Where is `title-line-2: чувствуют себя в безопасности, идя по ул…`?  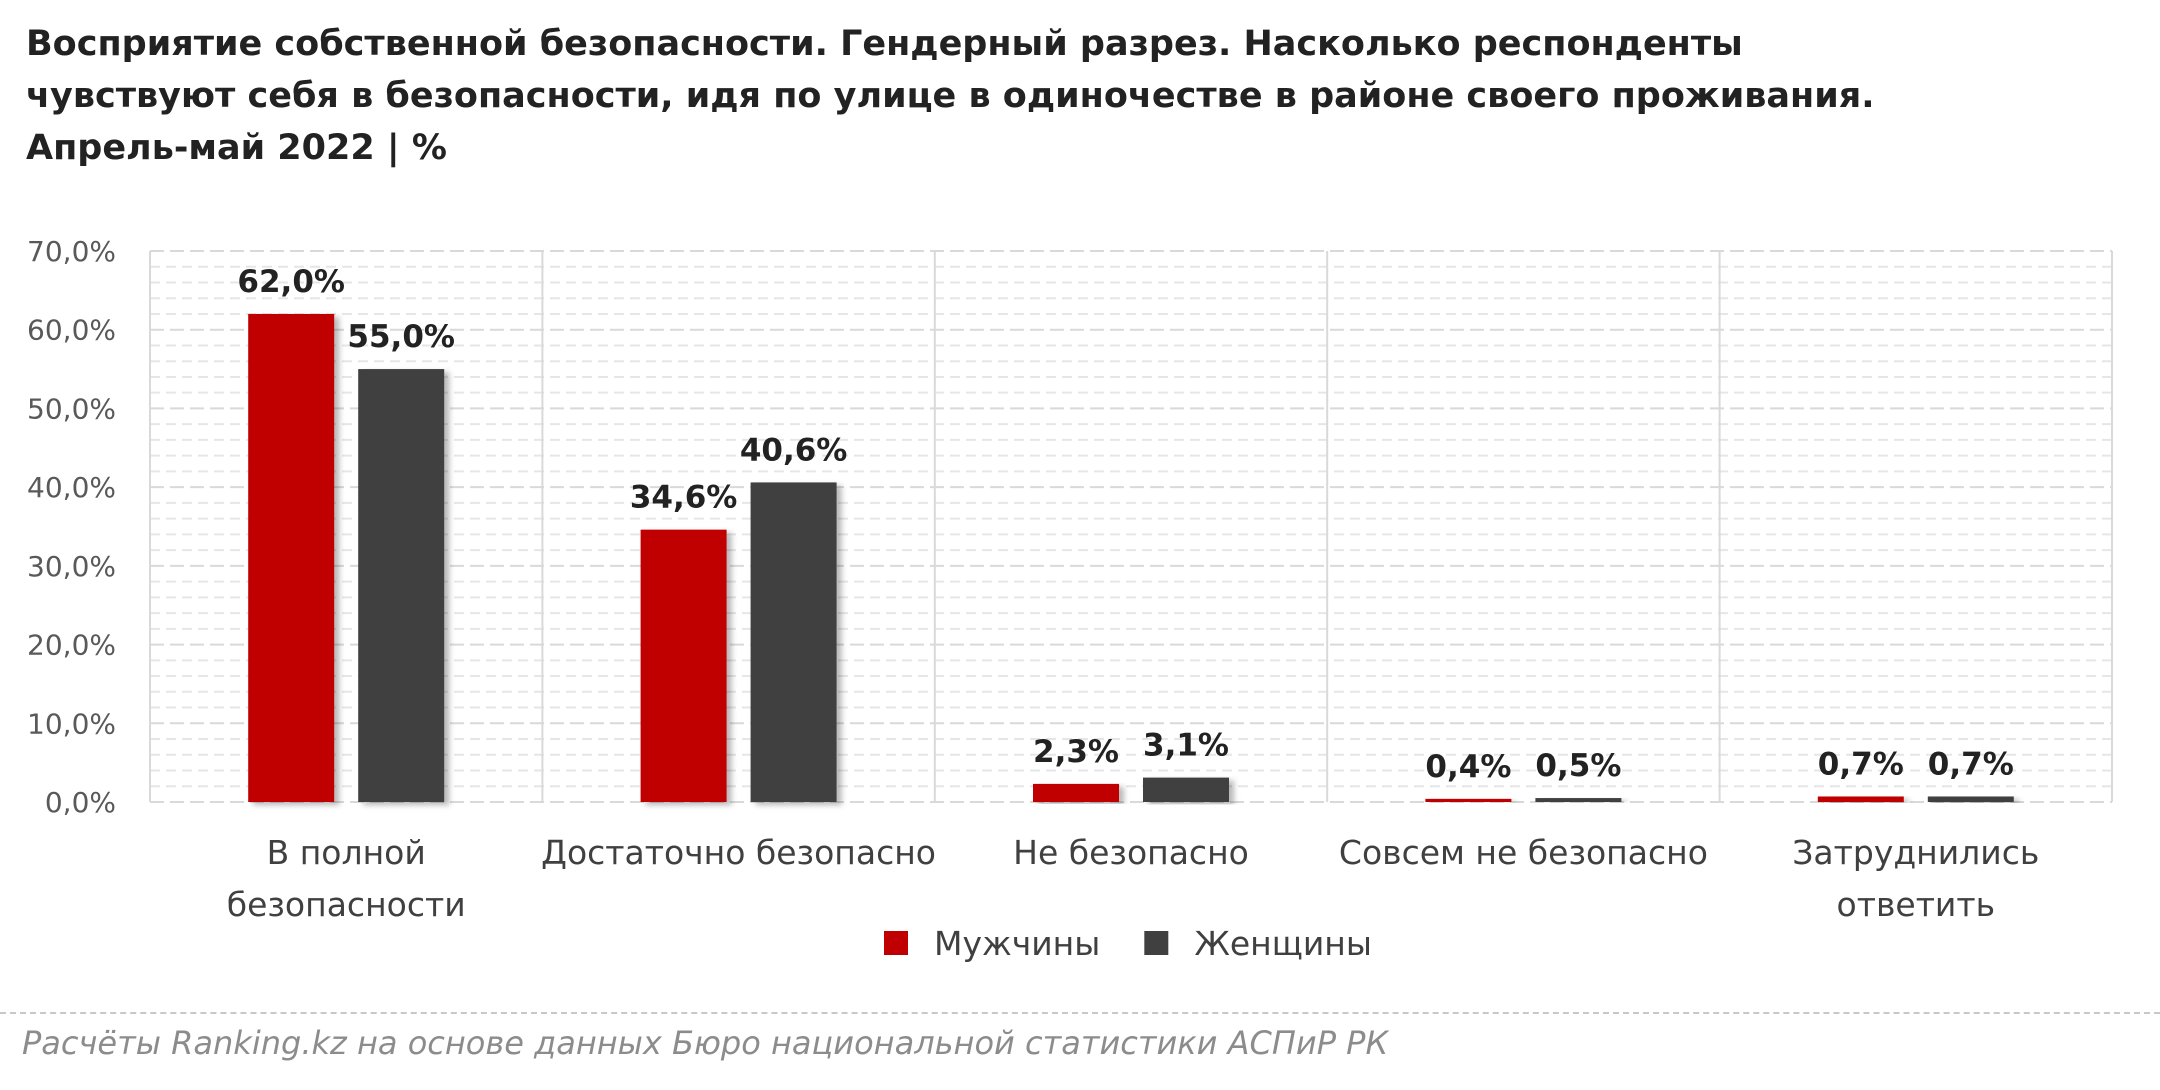 title-line-2: чувствуют себя в безопасности, идя по ул… is located at coordinates (950, 96).